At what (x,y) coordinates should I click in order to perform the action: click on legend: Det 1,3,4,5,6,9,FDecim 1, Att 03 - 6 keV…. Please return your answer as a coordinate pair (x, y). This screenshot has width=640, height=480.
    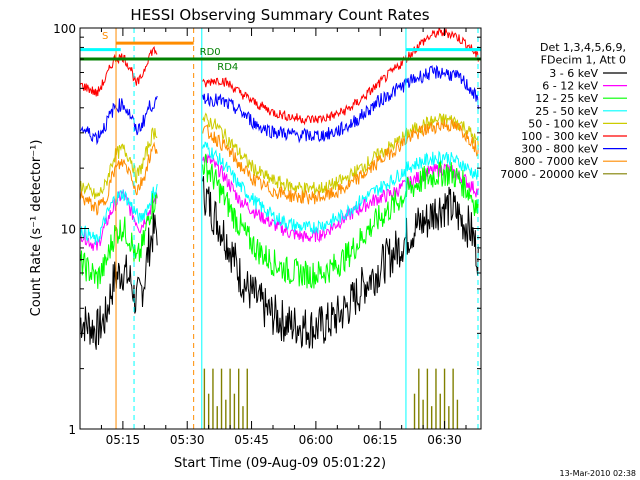
    Looking at the image, I should click on (563, 111).